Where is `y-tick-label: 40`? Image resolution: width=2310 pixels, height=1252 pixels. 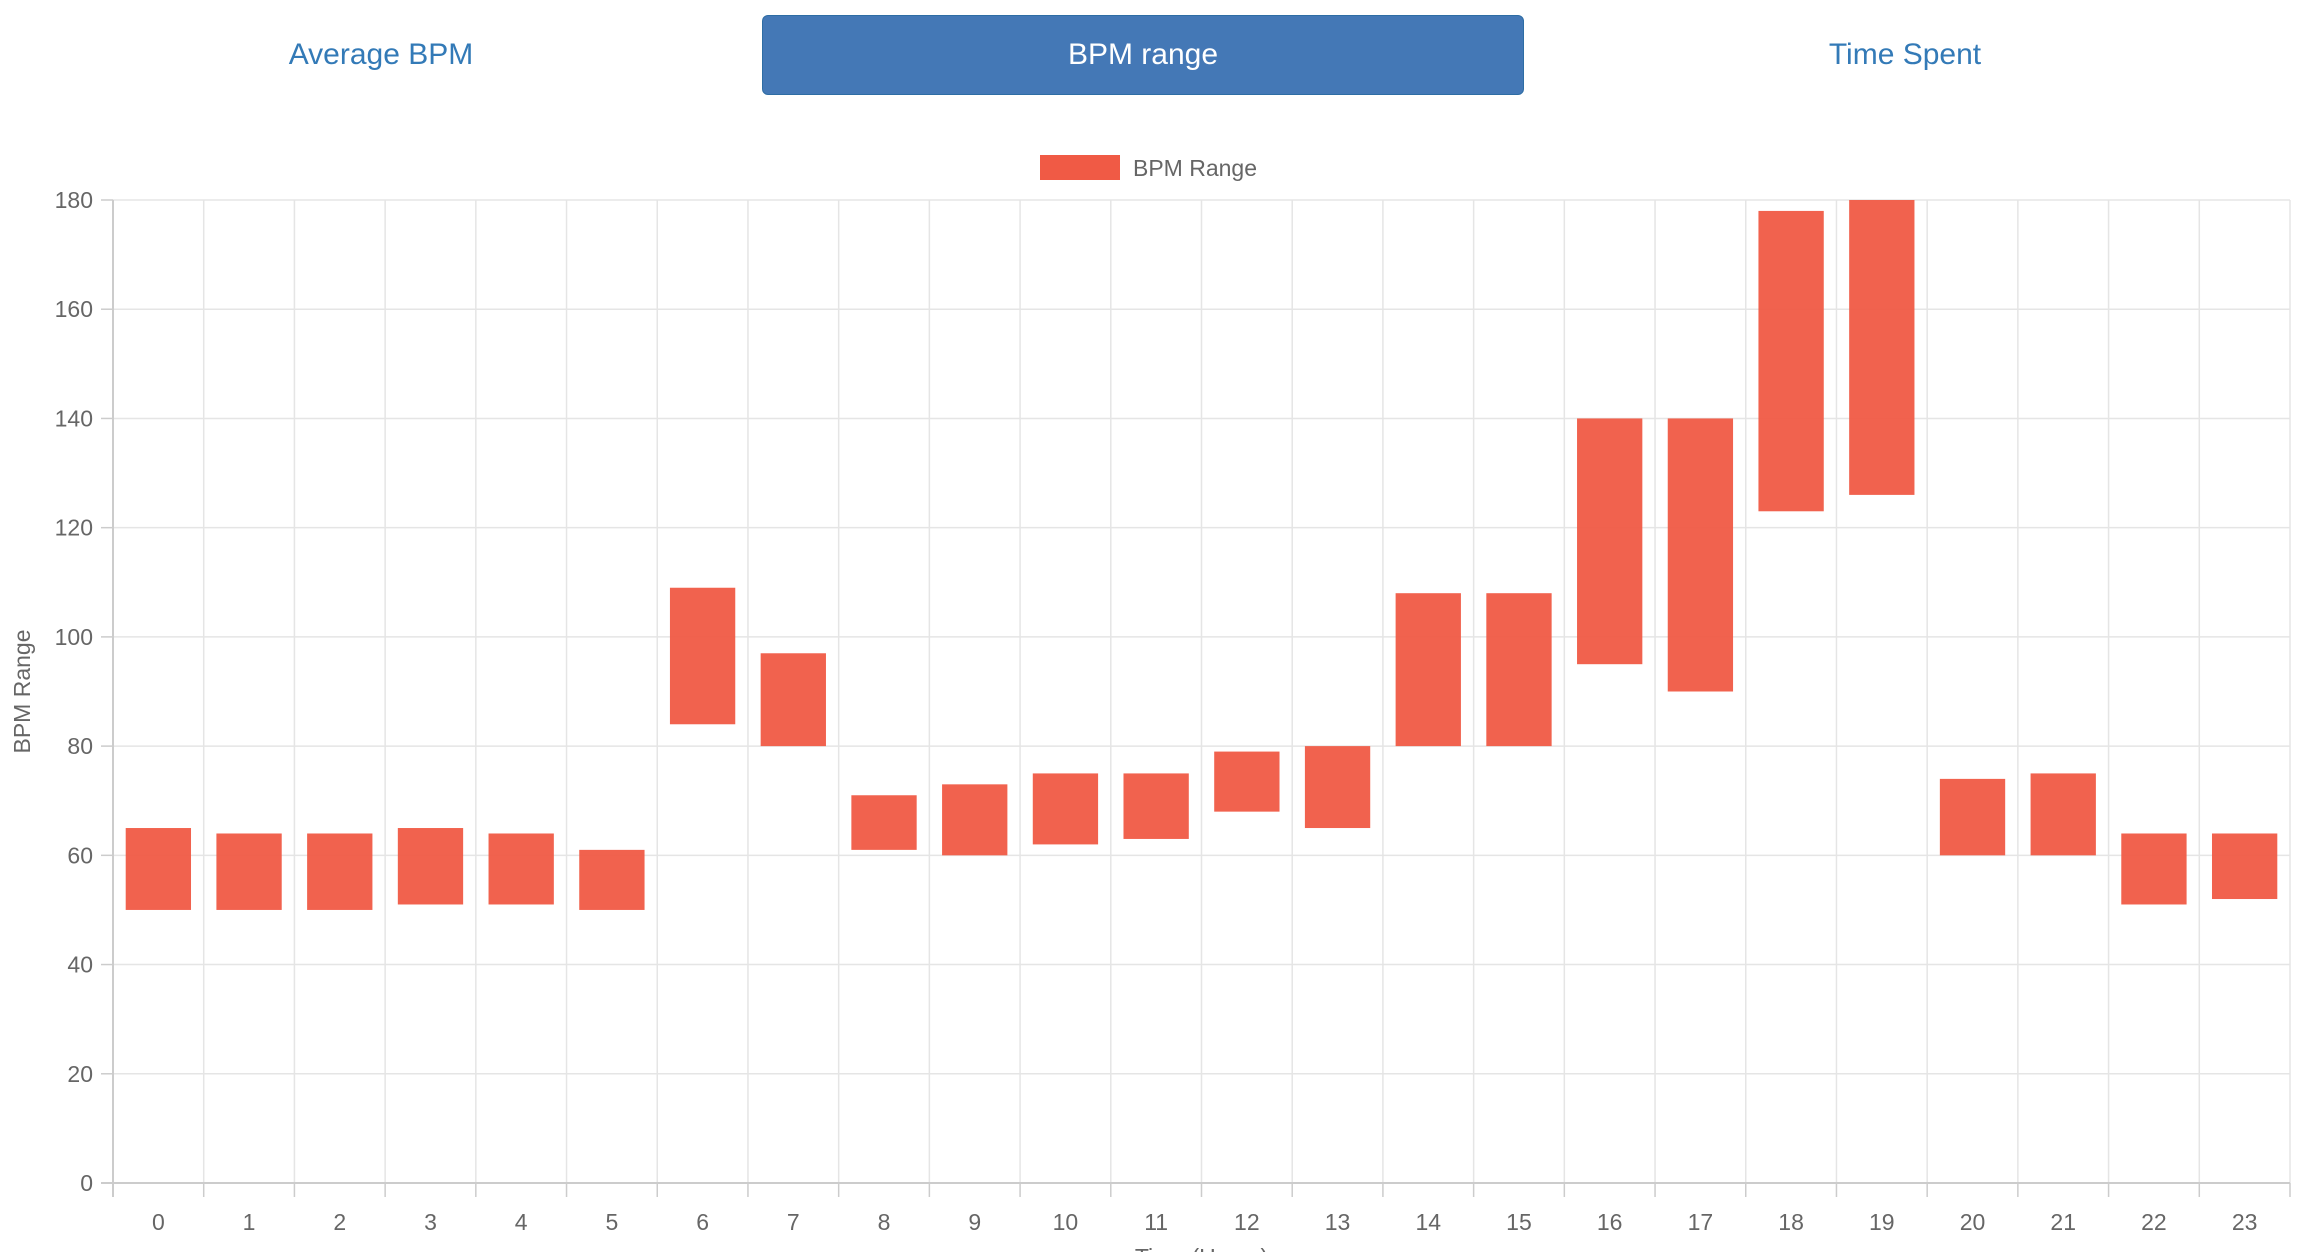 y-tick-label: 40 is located at coordinates (80, 965).